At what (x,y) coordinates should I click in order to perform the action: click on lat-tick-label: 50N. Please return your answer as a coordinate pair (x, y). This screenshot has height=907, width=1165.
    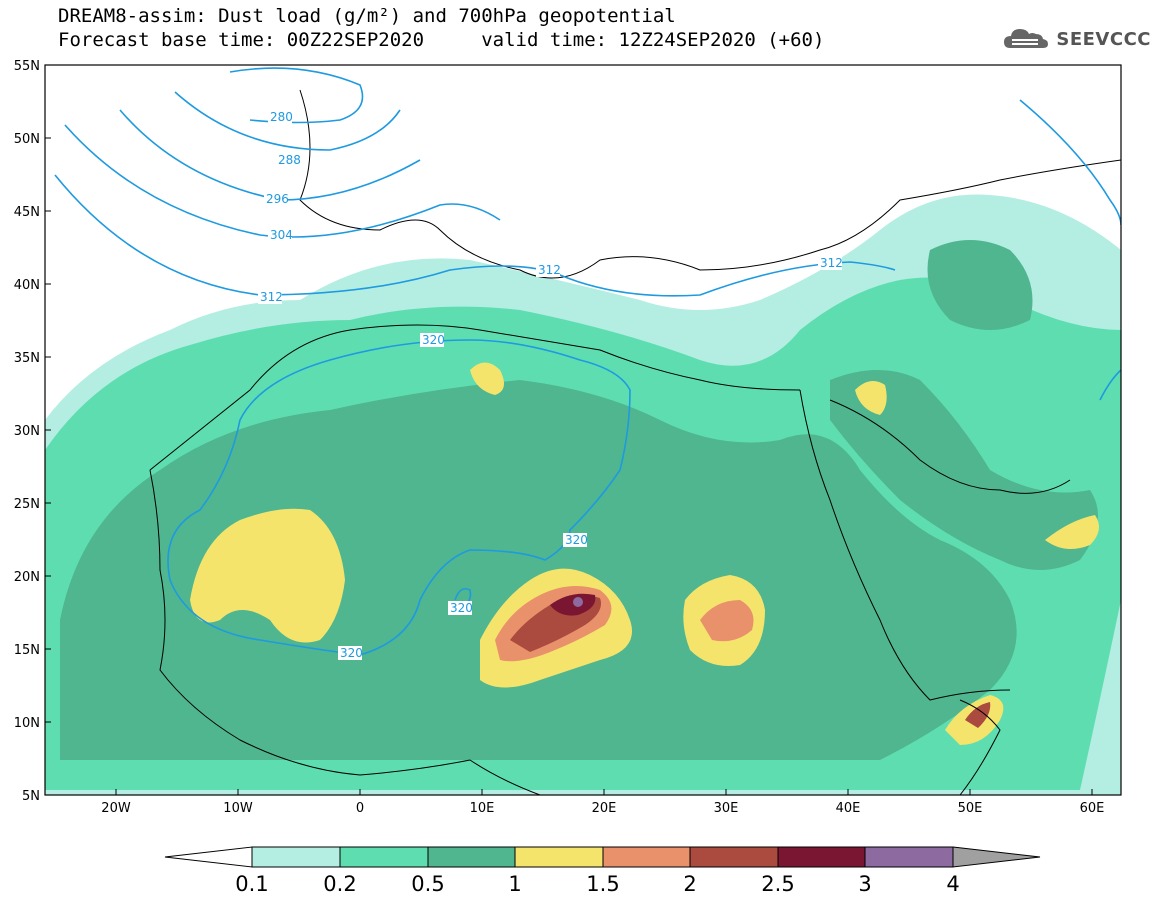
    Looking at the image, I should click on (27, 139).